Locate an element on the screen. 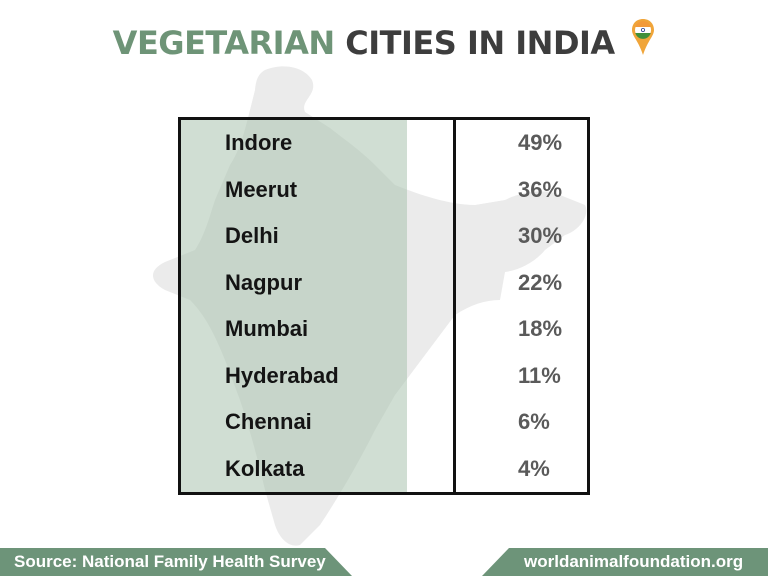 This screenshot has height=576, width=768. website-banner: worldanimalfoundation.org is located at coordinates (625, 562).